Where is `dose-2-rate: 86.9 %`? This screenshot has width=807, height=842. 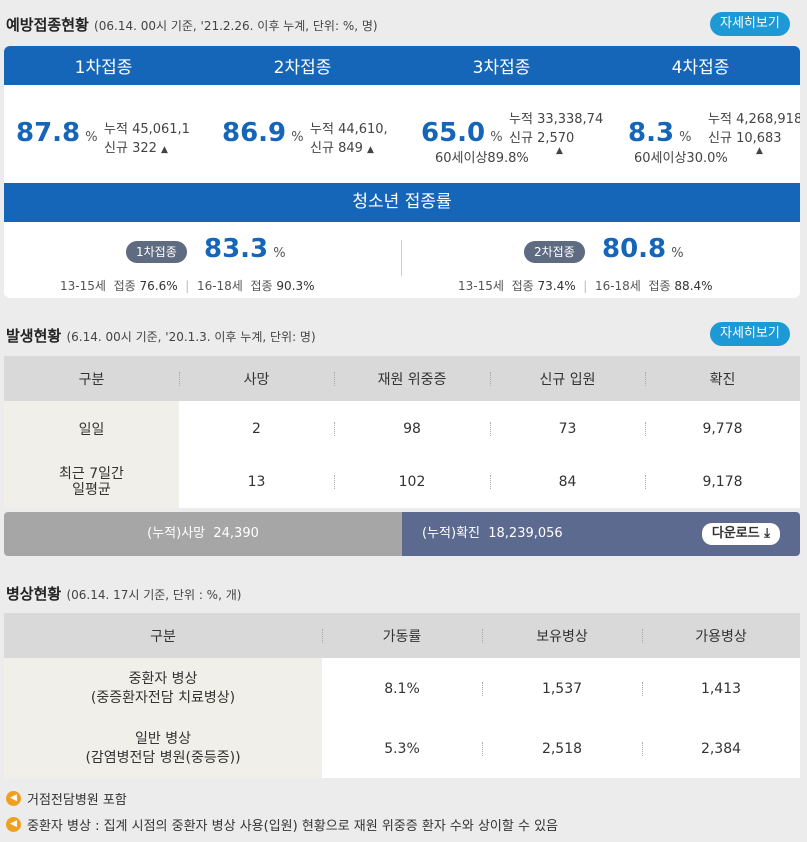
dose-2-rate: 86.9 % is located at coordinates (263, 133).